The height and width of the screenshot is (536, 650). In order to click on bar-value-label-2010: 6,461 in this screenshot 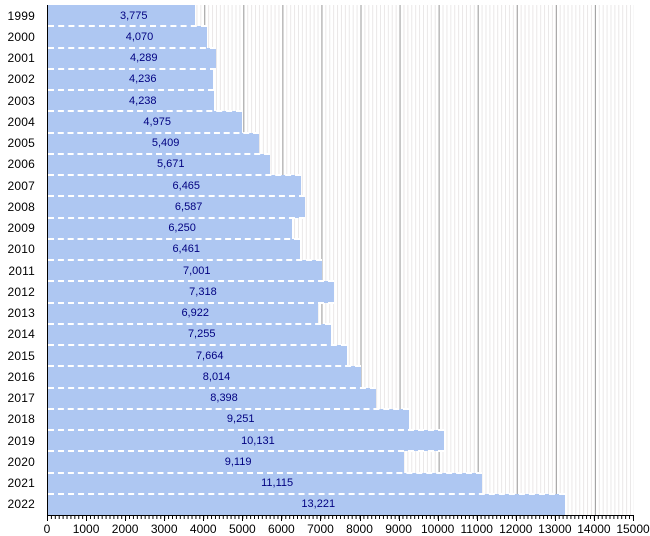, I will do `click(186, 249)`.